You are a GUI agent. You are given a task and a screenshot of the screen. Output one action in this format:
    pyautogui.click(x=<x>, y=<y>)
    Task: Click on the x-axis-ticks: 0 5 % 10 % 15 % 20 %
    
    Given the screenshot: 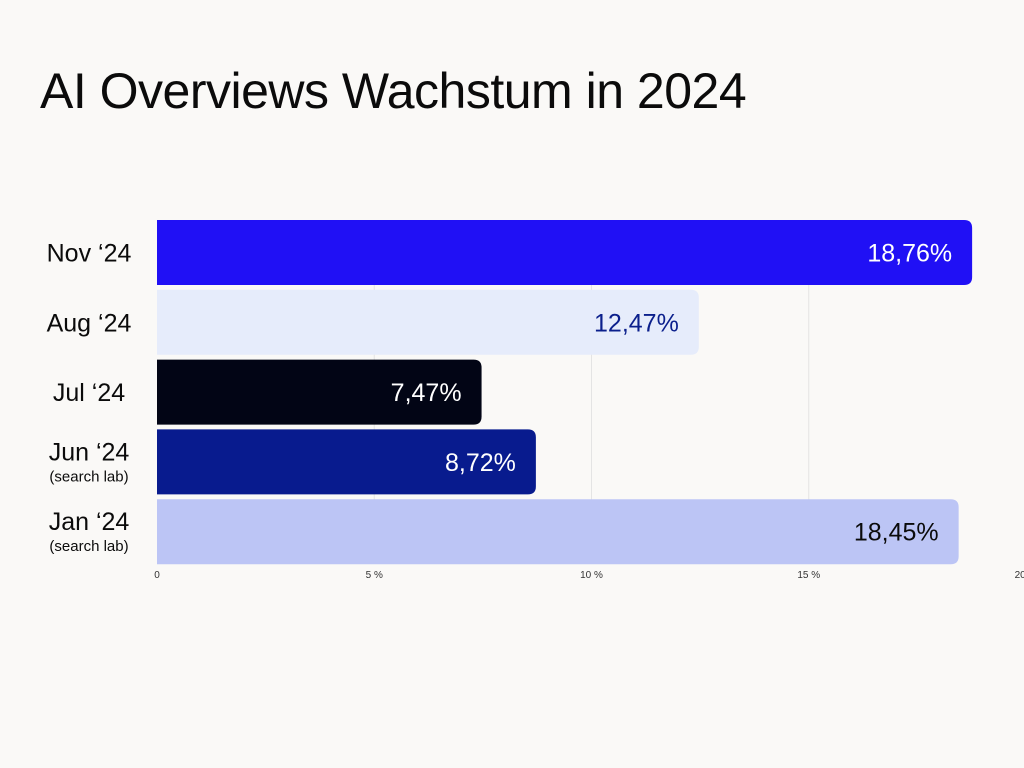 What is the action you would take?
    pyautogui.click(x=589, y=575)
    